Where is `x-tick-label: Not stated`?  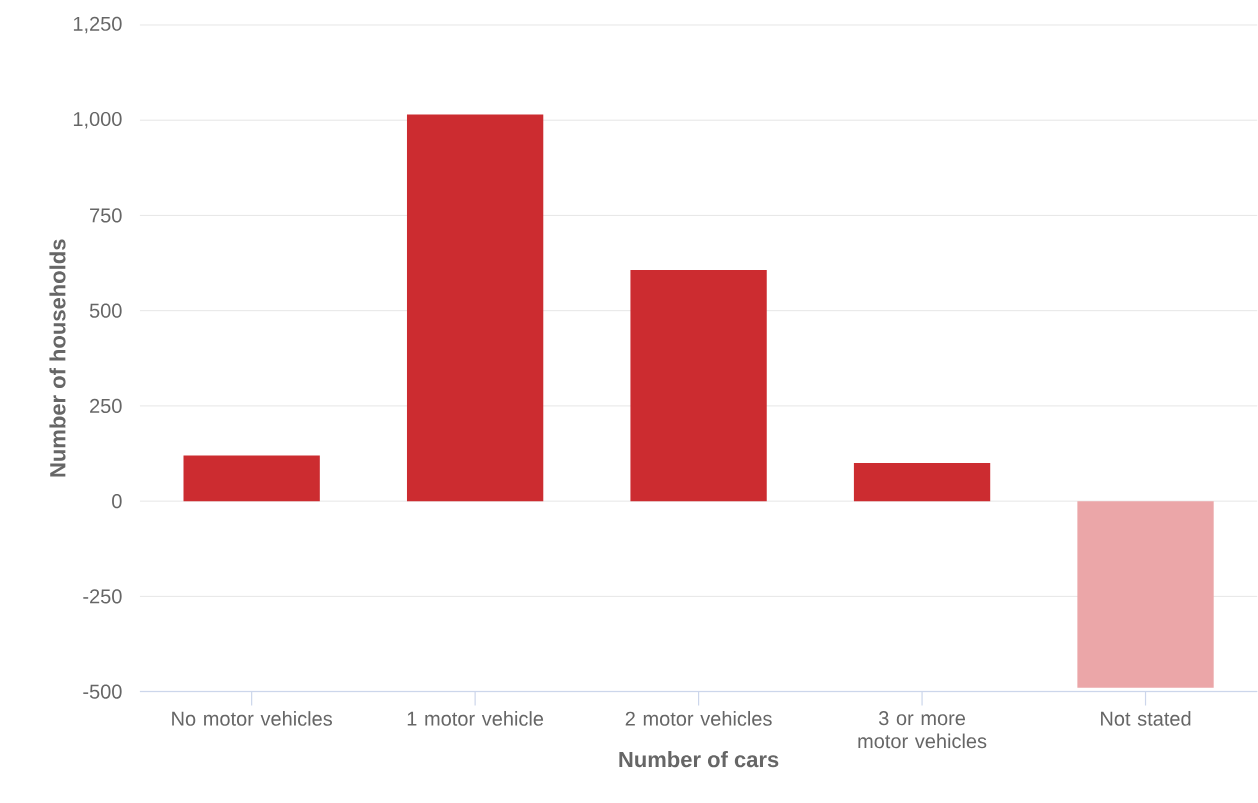 x-tick-label: Not stated is located at coordinates (1146, 719).